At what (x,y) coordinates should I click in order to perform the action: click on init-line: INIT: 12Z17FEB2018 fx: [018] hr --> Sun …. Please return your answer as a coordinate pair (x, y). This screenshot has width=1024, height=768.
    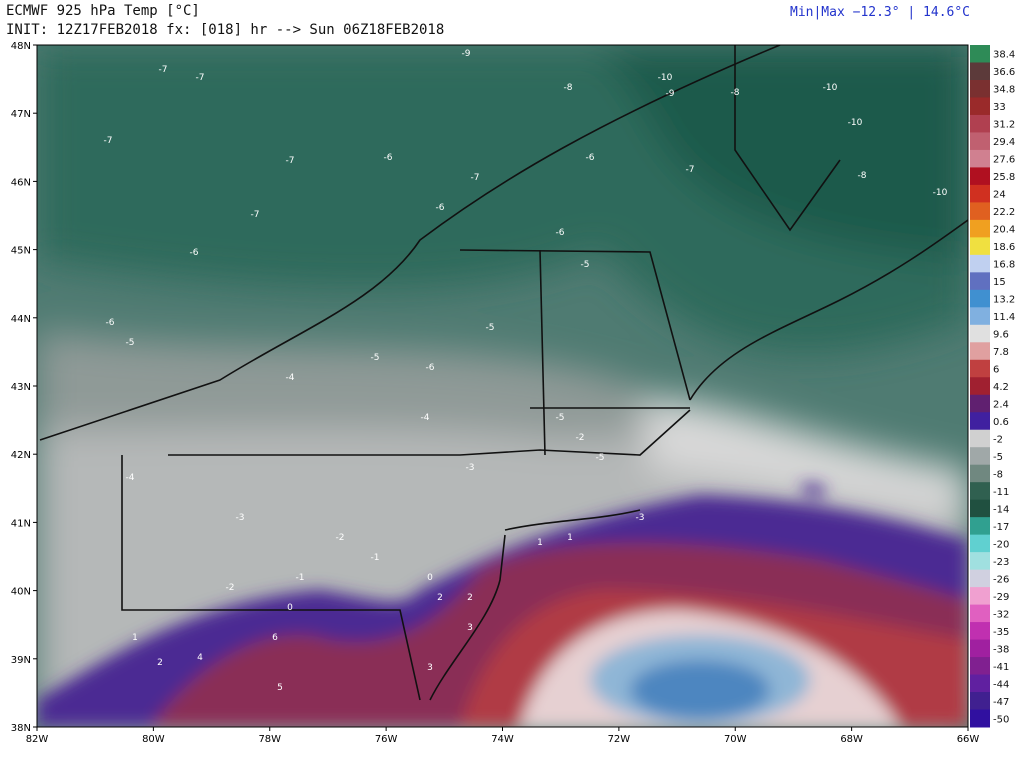
    Looking at the image, I should click on (225, 30).